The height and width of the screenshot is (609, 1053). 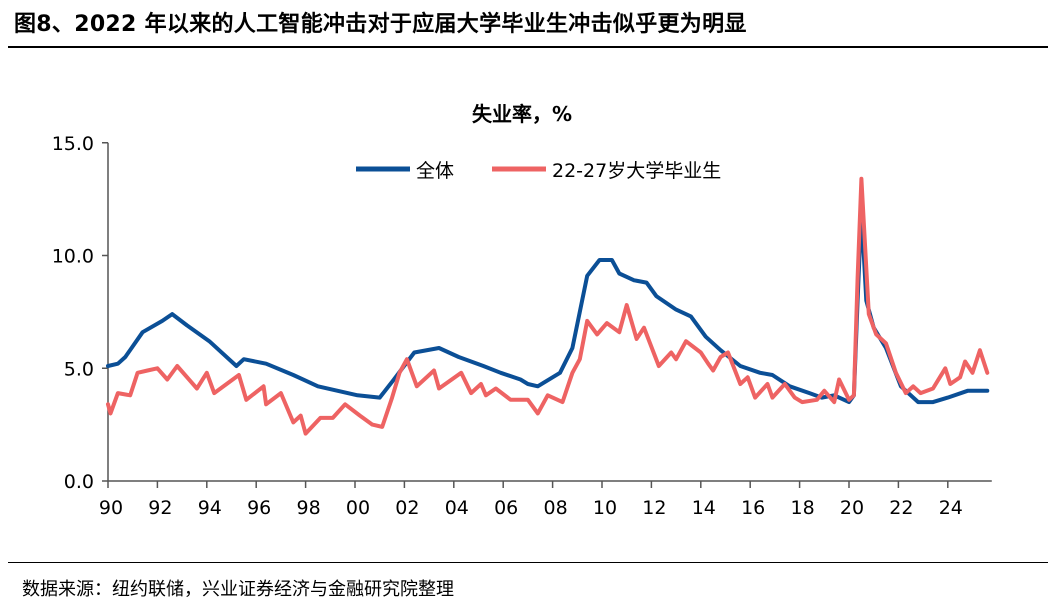 What do you see at coordinates (73, 144) in the screenshot?
I see `y-tick-label: 15.0` at bounding box center [73, 144].